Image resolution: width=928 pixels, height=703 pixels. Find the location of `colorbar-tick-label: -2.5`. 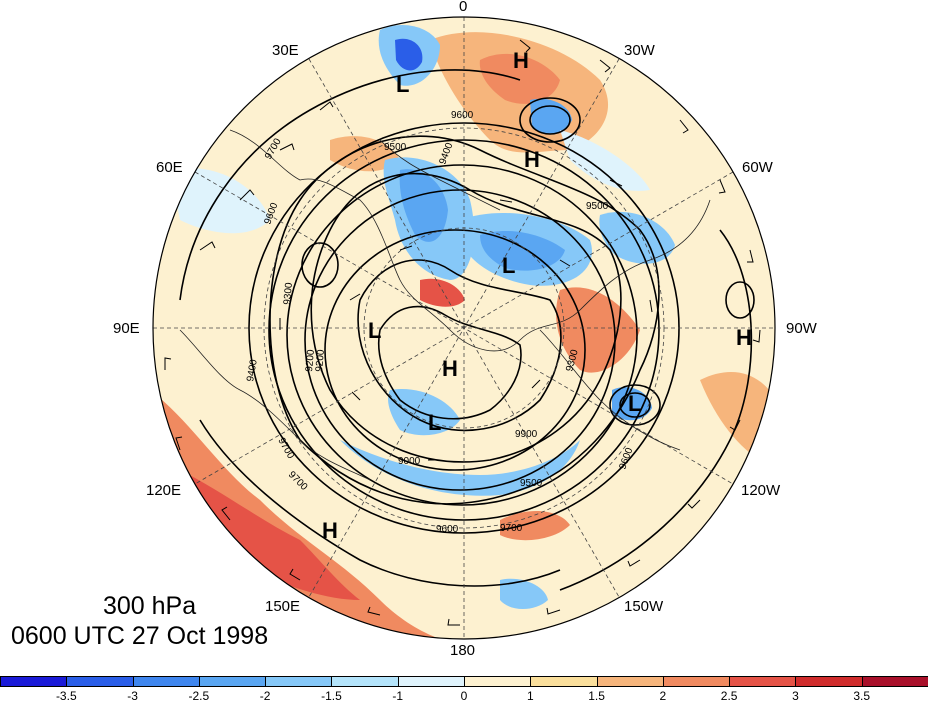

colorbar-tick-label: -2.5 is located at coordinates (199, 696).